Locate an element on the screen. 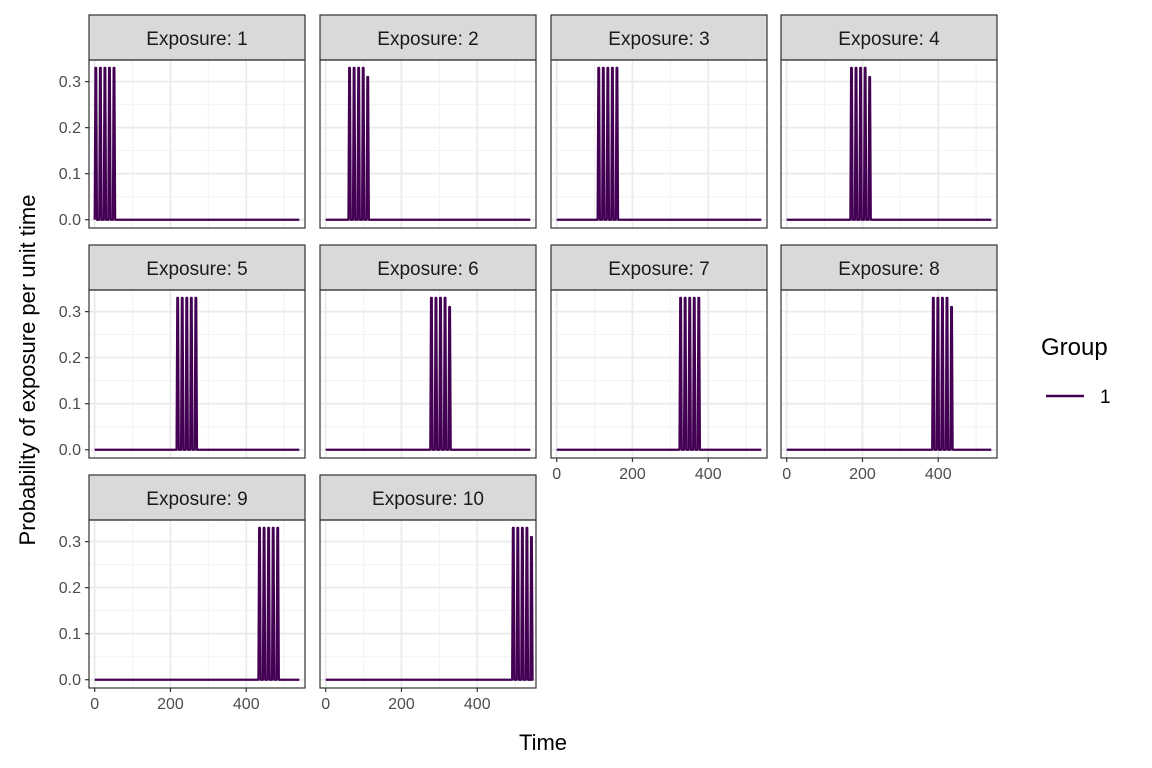 The height and width of the screenshot is (768, 1152). facet-strip-label: Exposure: 2 is located at coordinates (427, 39).